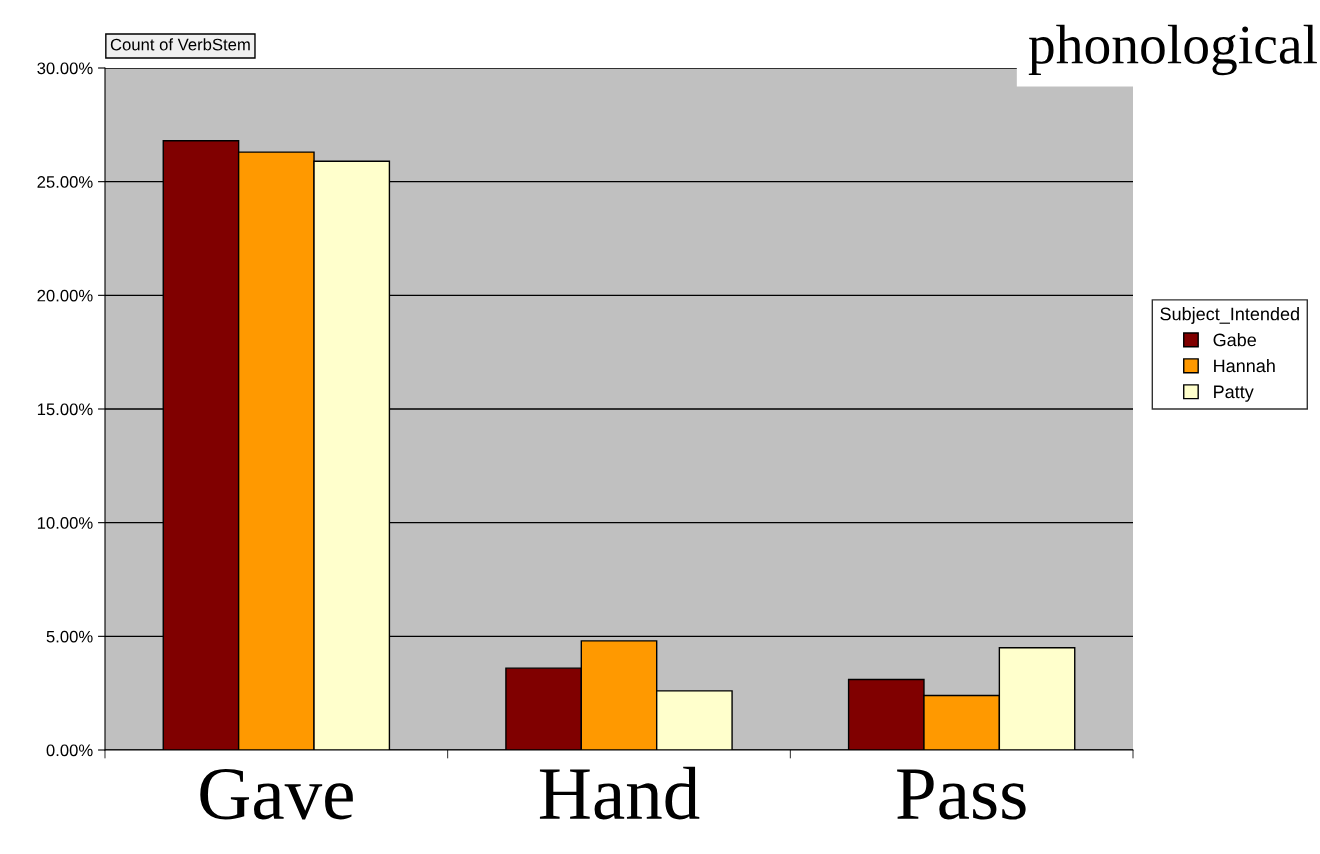  I want to click on y-tick-label: 30.00%, so click(65, 68).